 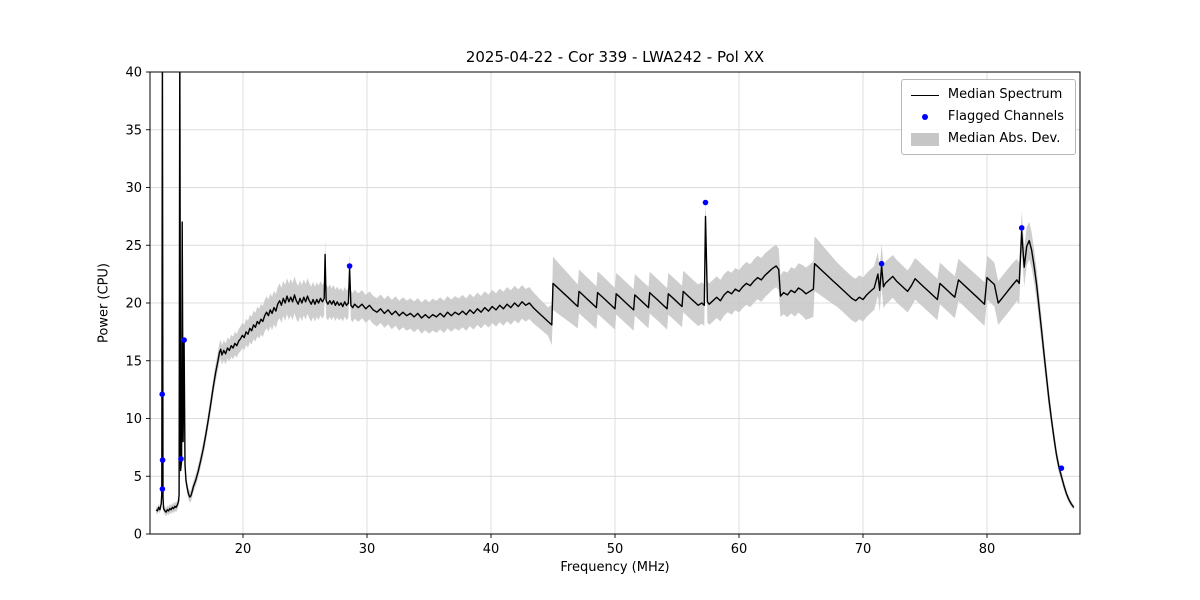 I want to click on legend-item-mad: Median Abs. Dev., so click(x=987, y=139).